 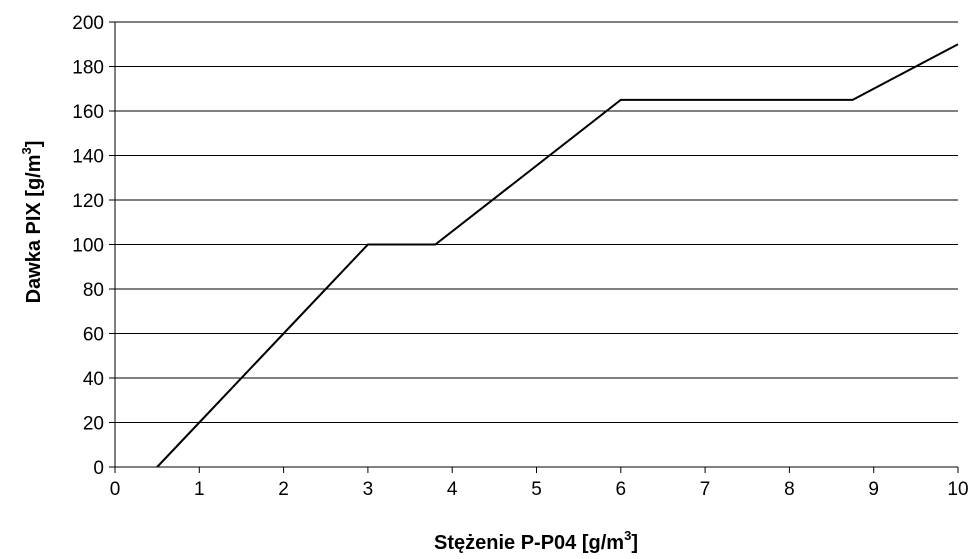 I want to click on y-tick-label-7: 140, so click(x=88, y=157).